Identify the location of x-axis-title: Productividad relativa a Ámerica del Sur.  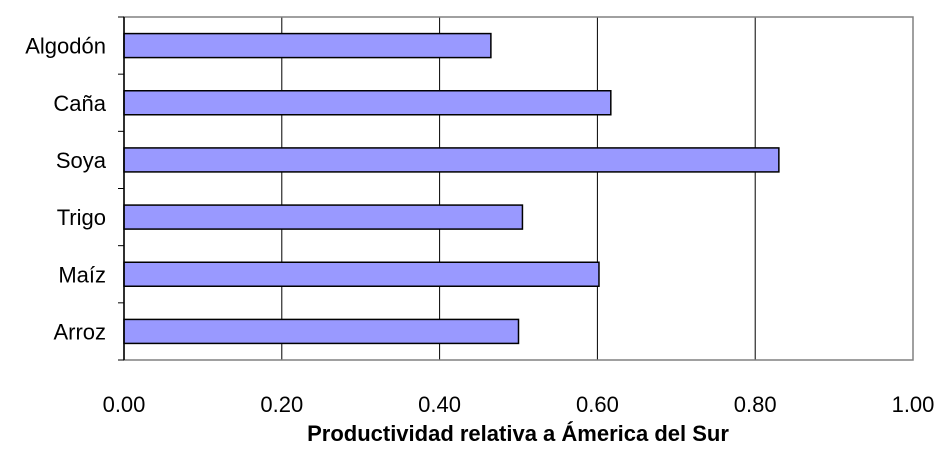
(518, 433).